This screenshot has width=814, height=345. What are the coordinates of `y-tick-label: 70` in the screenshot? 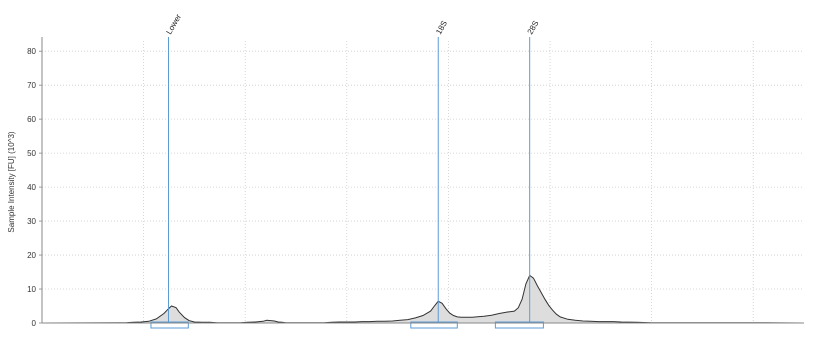 It's located at (31, 85).